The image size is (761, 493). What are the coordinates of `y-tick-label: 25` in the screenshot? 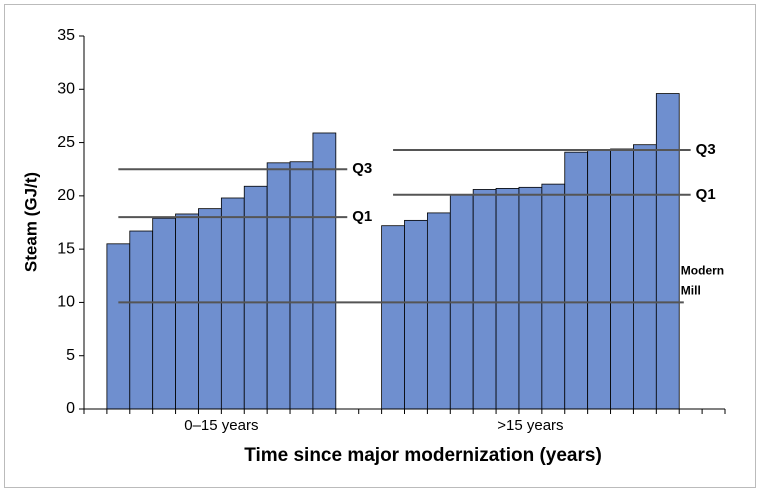 It's located at (66, 142).